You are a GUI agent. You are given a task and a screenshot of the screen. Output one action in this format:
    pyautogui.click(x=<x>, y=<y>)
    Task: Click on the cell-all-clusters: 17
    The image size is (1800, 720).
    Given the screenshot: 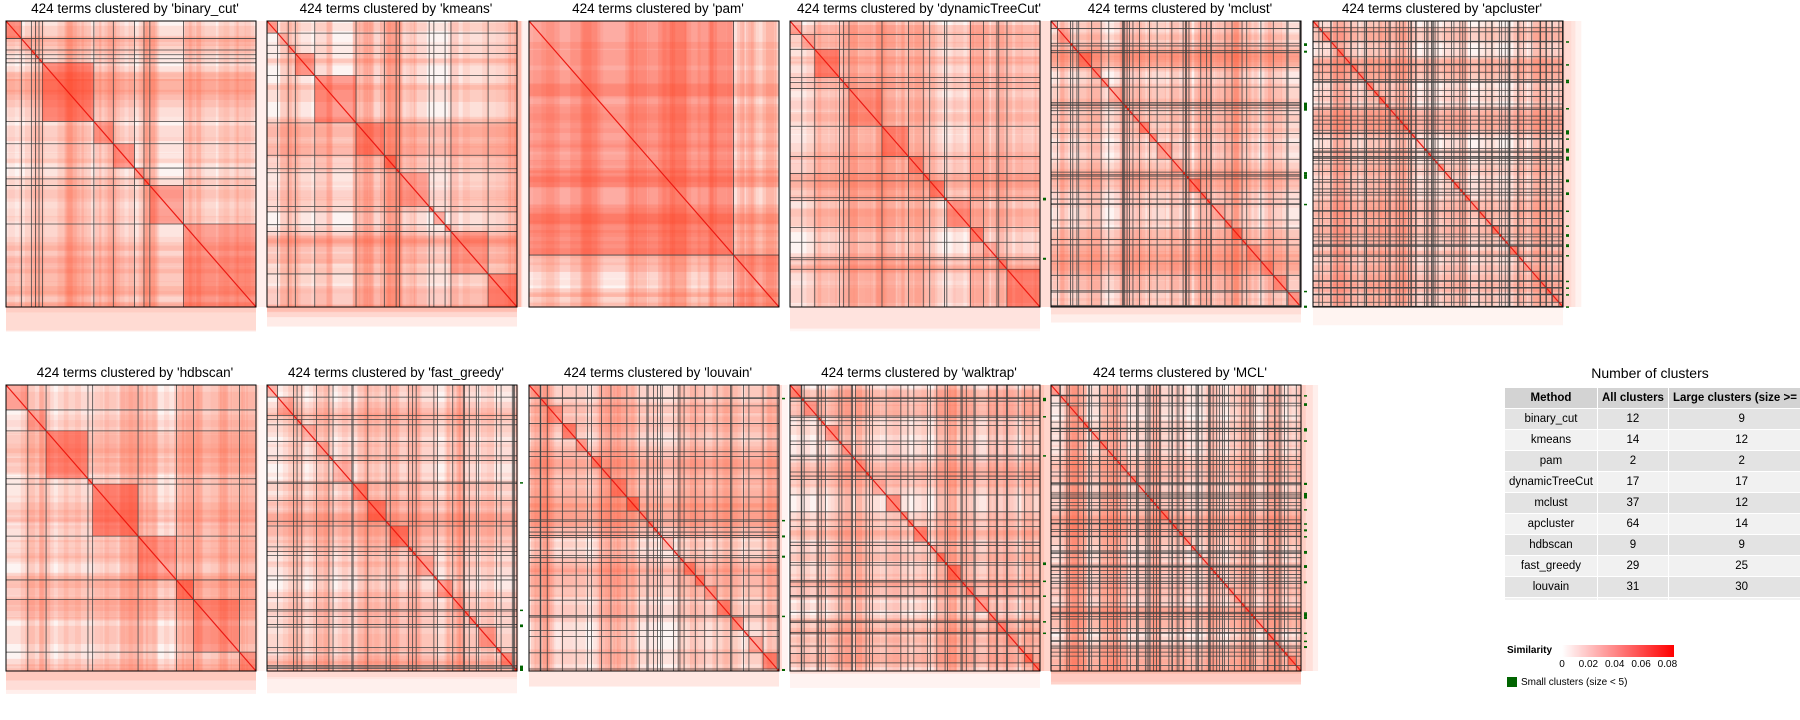 What is the action you would take?
    pyautogui.click(x=1633, y=482)
    